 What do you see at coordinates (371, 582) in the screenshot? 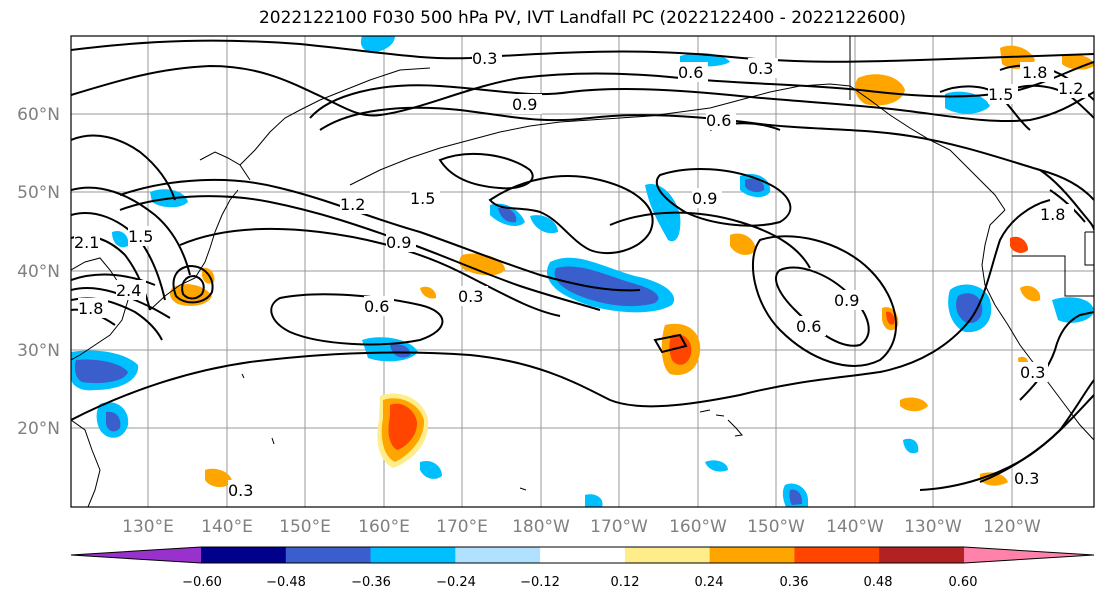
I see `colorbar-tick-label: −0.36` at bounding box center [371, 582].